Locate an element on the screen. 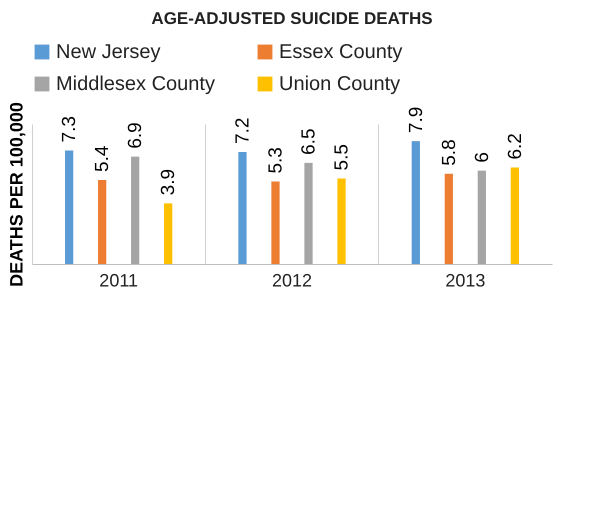 This screenshot has height=520, width=600. data-label: 6 is located at coordinates (482, 157).